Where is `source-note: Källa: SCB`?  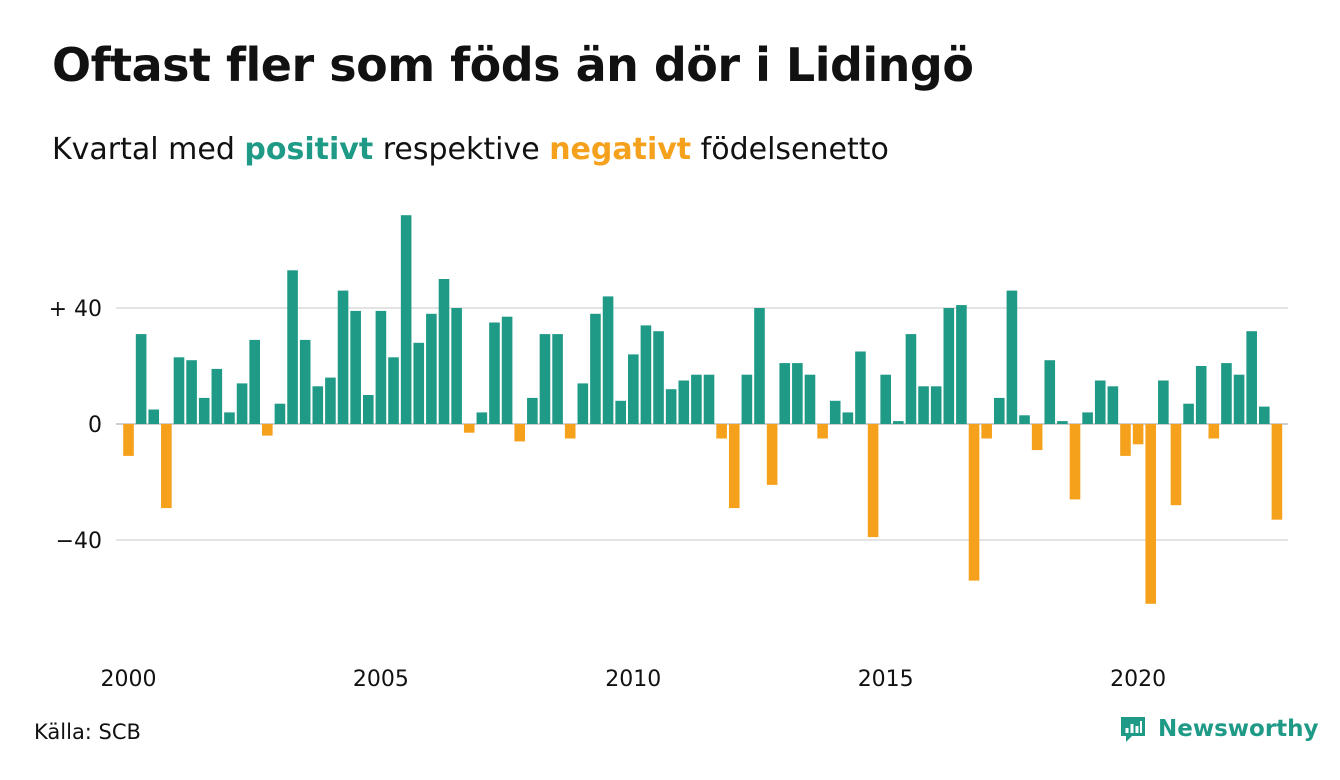
source-note: Källa: SCB is located at coordinates (87, 732).